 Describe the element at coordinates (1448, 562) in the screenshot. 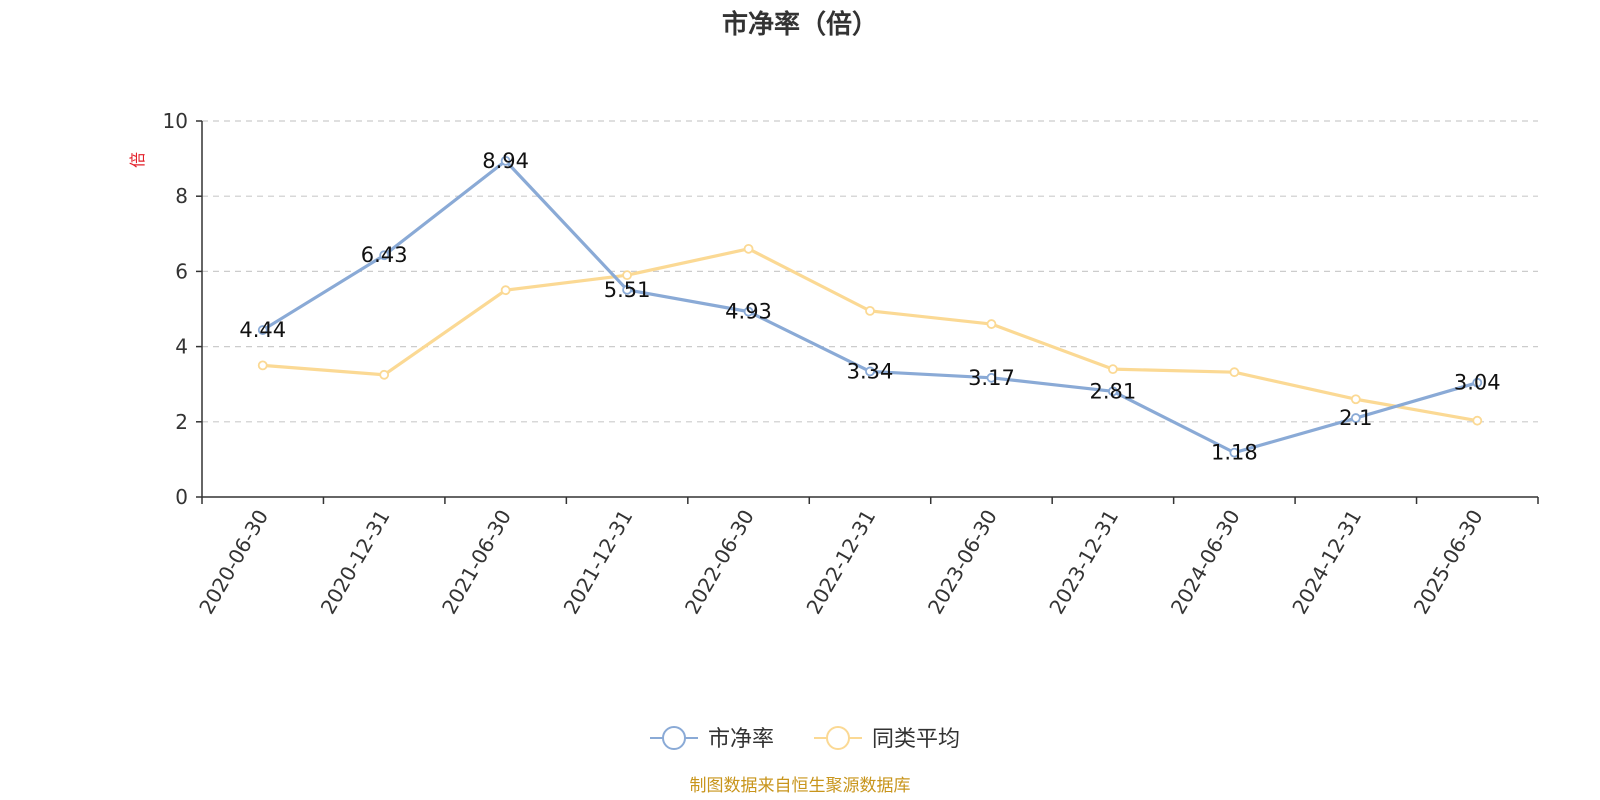

I see `x-tick-label: 2025-06-30` at that location.